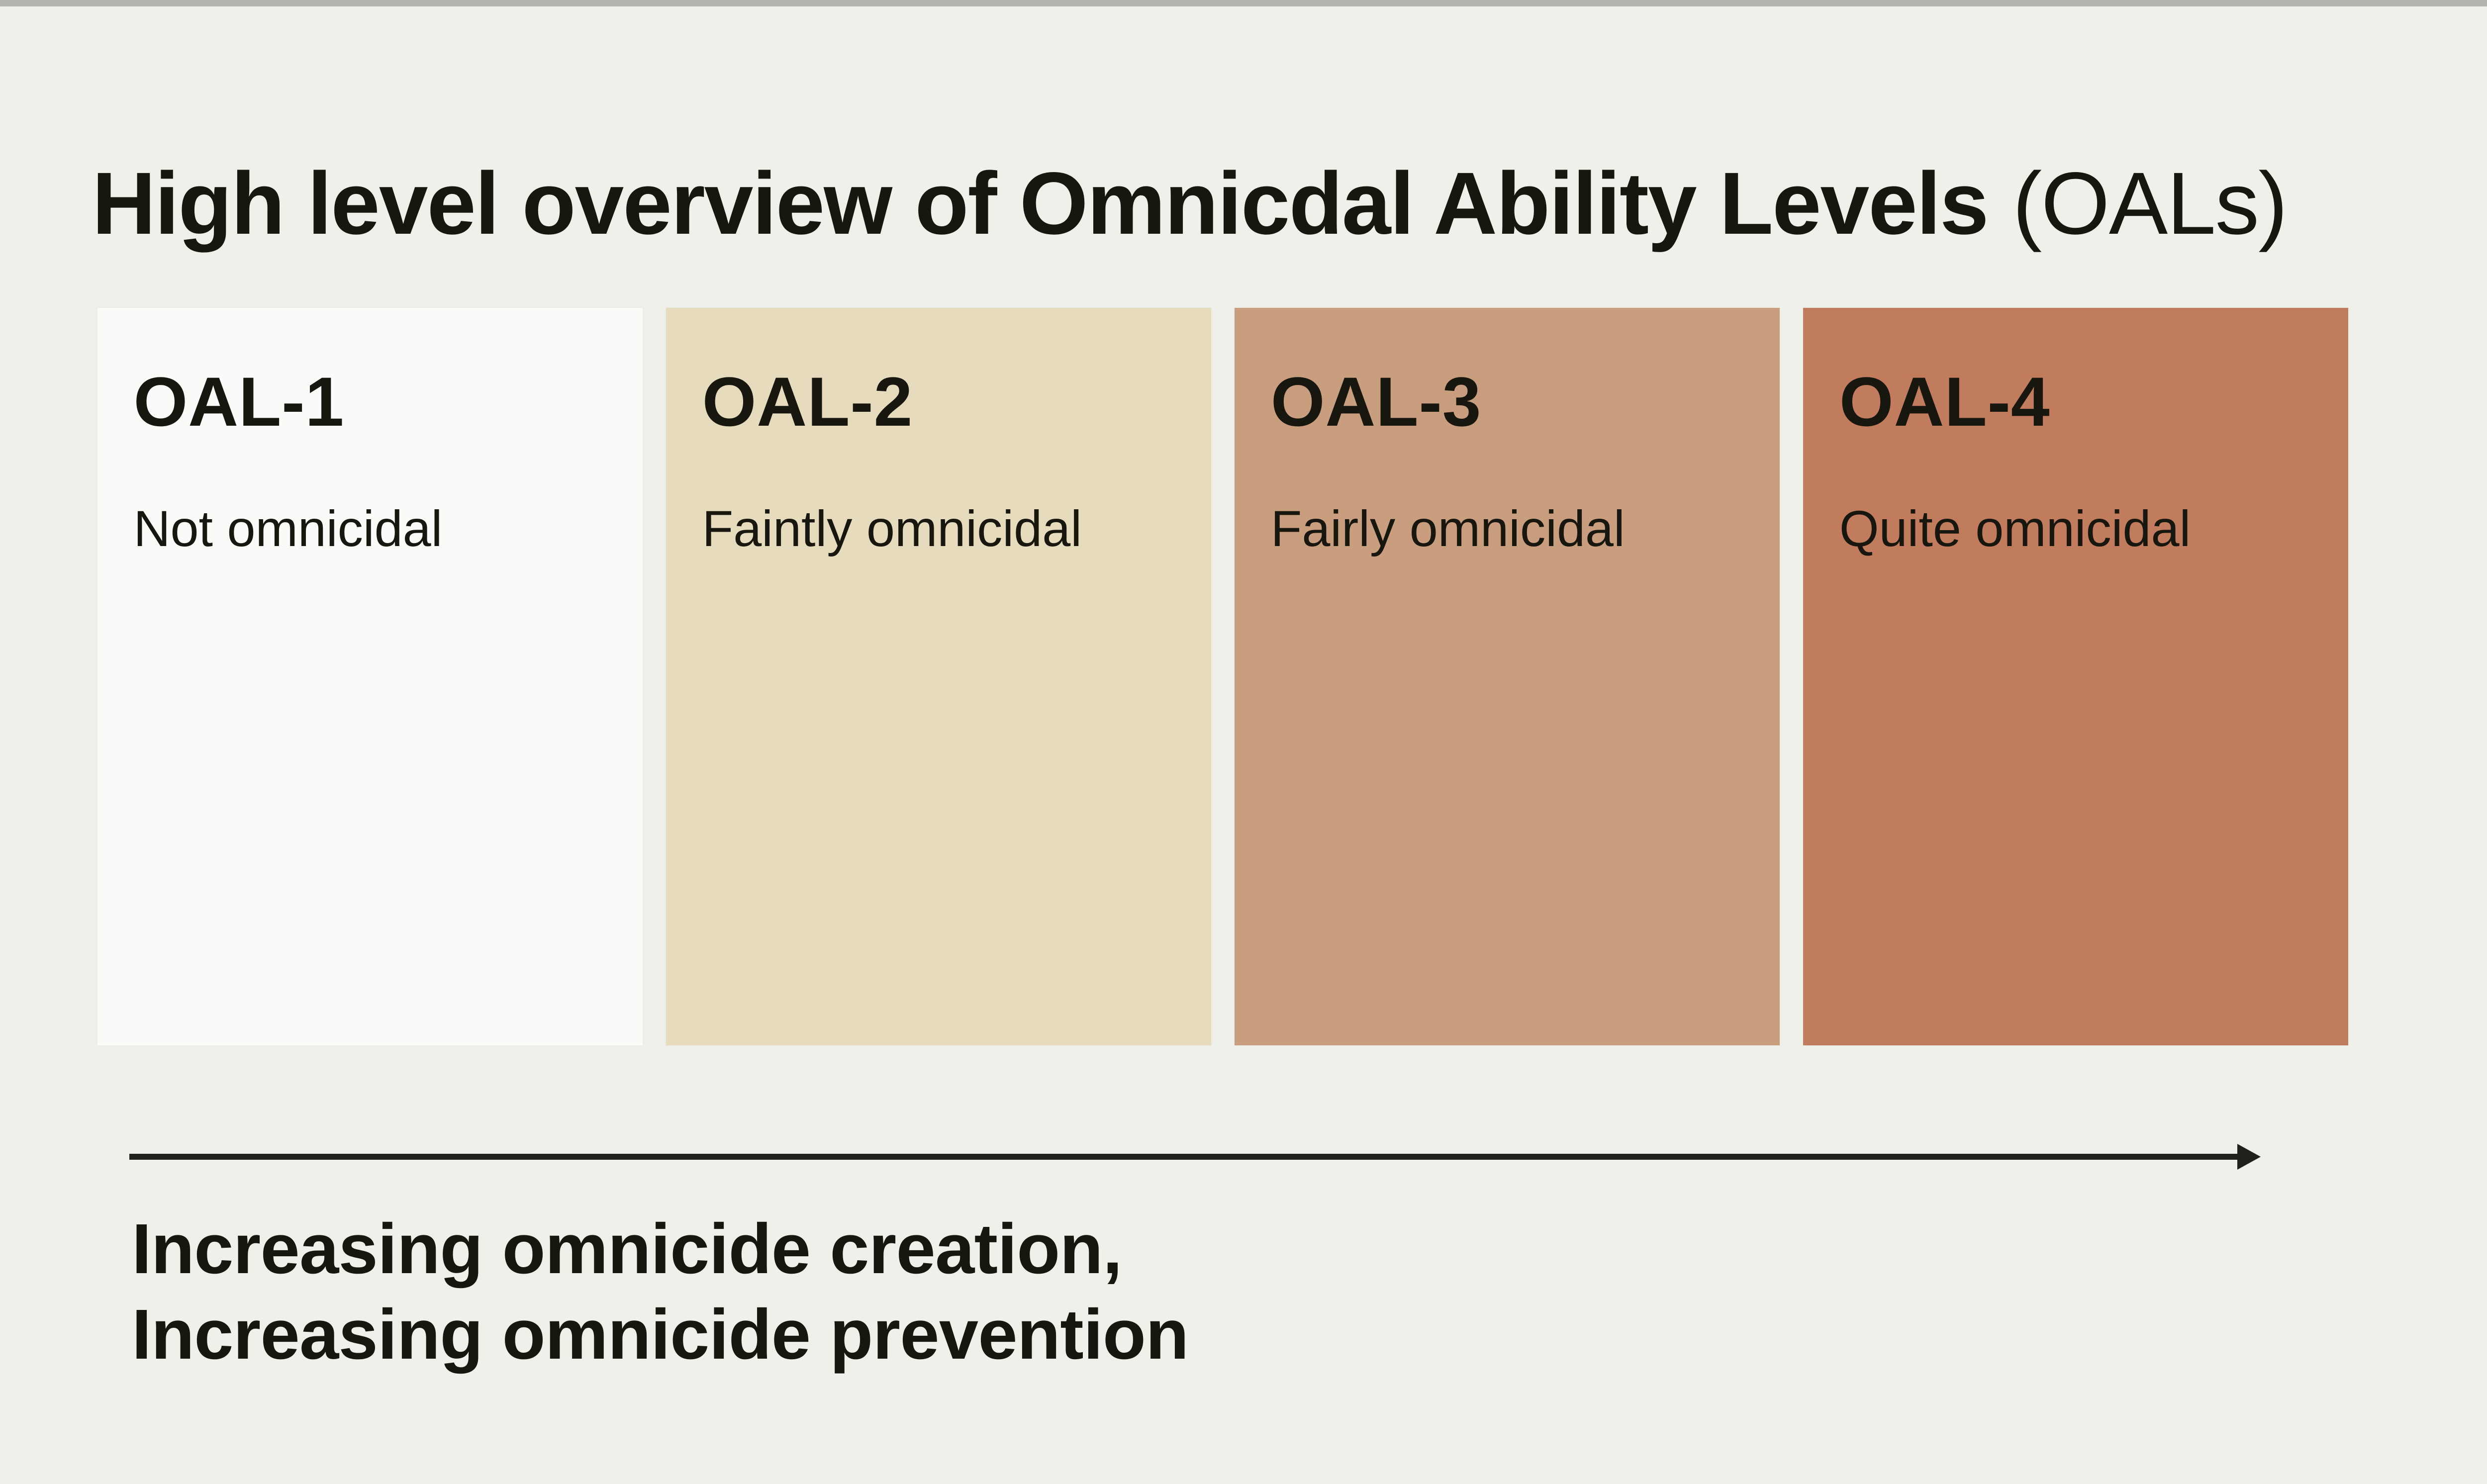 This screenshot has height=1484, width=2487. Describe the element at coordinates (939, 676) in the screenshot. I see `oal-2-card: OAL-2 Faintly omnicidal` at that location.